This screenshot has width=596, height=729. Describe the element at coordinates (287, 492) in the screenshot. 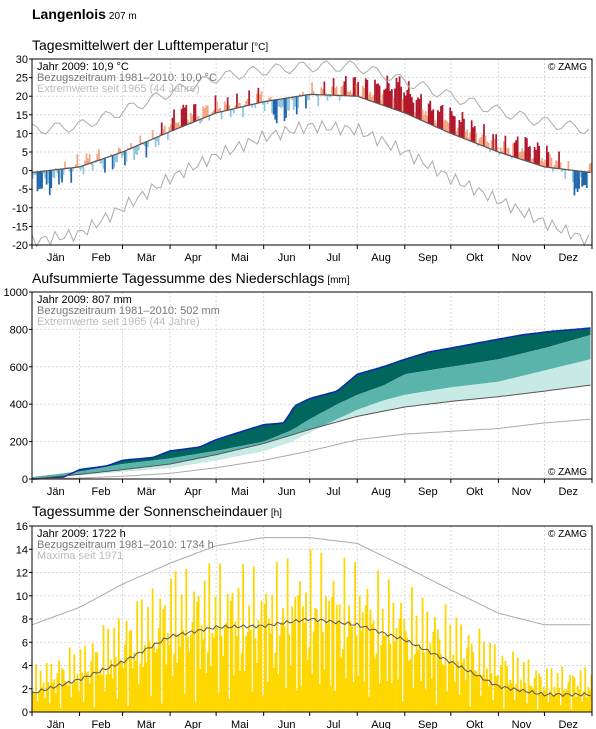

I see `precip-month-label: Jun` at that location.